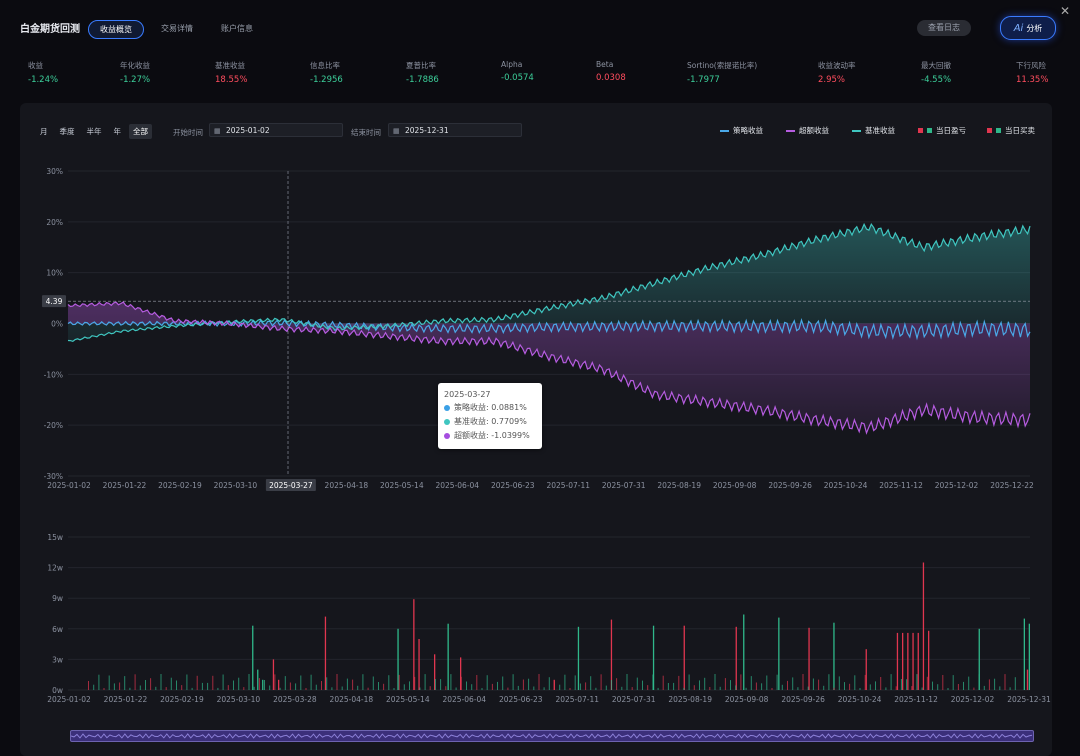 This screenshot has width=1080, height=756. What do you see at coordinates (873, 130) in the screenshot?
I see `legend-benchmark: 基准收益` at bounding box center [873, 130].